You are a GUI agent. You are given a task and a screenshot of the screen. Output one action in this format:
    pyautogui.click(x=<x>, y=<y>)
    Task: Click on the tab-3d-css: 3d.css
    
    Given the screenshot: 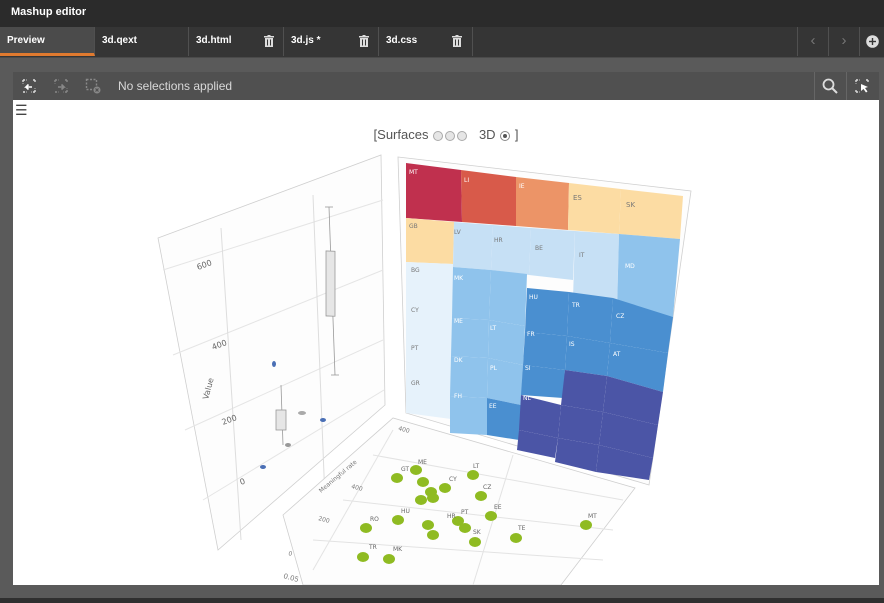 What is the action you would take?
    pyautogui.click(x=426, y=41)
    